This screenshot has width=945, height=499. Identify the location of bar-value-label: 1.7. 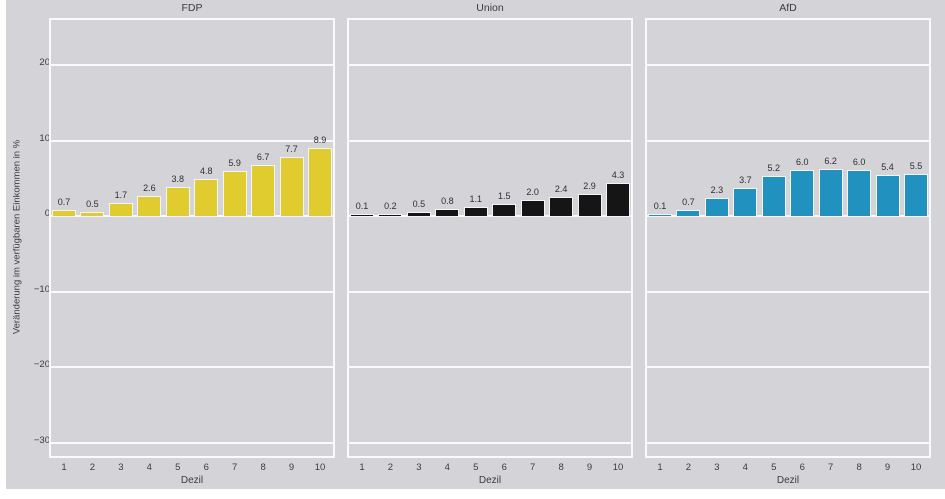
(121, 194).